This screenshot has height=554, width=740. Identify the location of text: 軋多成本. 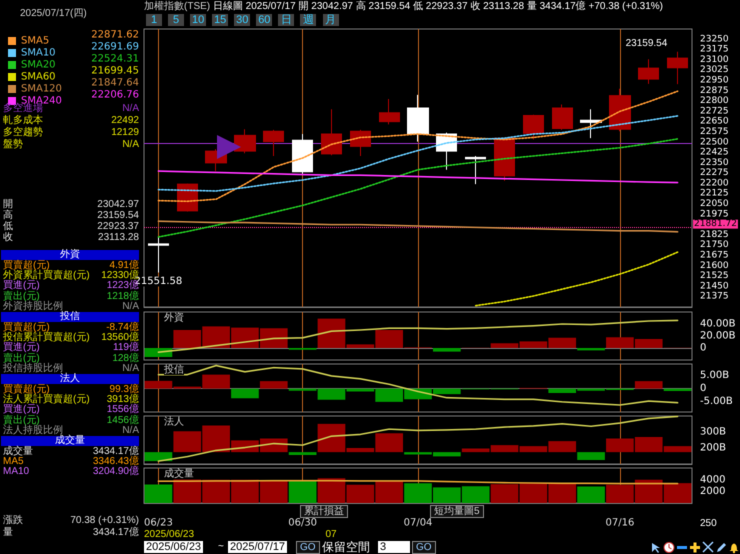
(23, 120).